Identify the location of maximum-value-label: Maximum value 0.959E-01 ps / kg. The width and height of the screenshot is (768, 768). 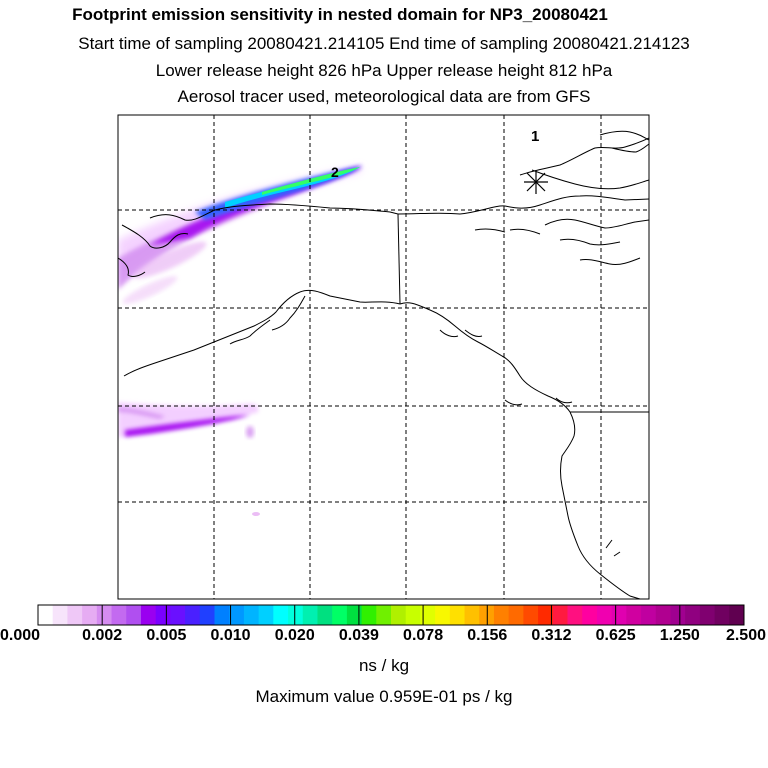
(384, 696).